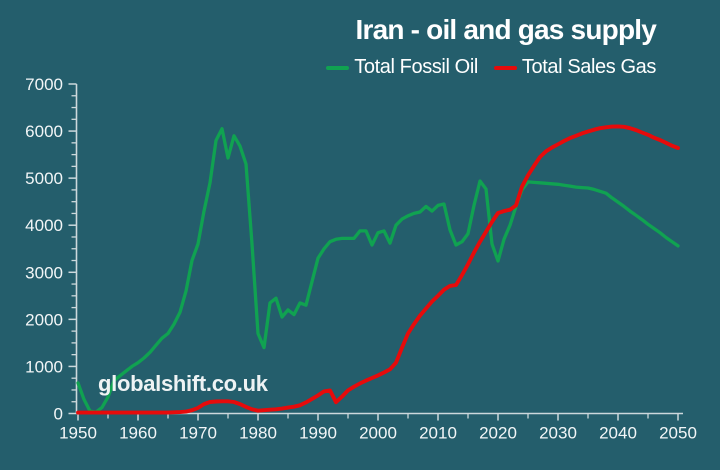 The width and height of the screenshot is (720, 470). Describe the element at coordinates (183, 383) in the screenshot. I see `watermark: globalshift.co.uk` at that location.